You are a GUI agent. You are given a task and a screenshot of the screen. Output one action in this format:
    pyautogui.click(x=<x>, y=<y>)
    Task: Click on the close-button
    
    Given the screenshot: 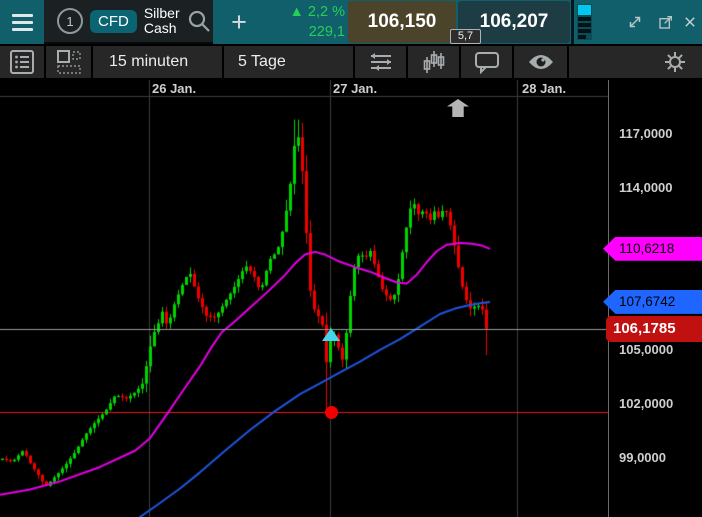 What is the action you would take?
    pyautogui.click(x=690, y=22)
    